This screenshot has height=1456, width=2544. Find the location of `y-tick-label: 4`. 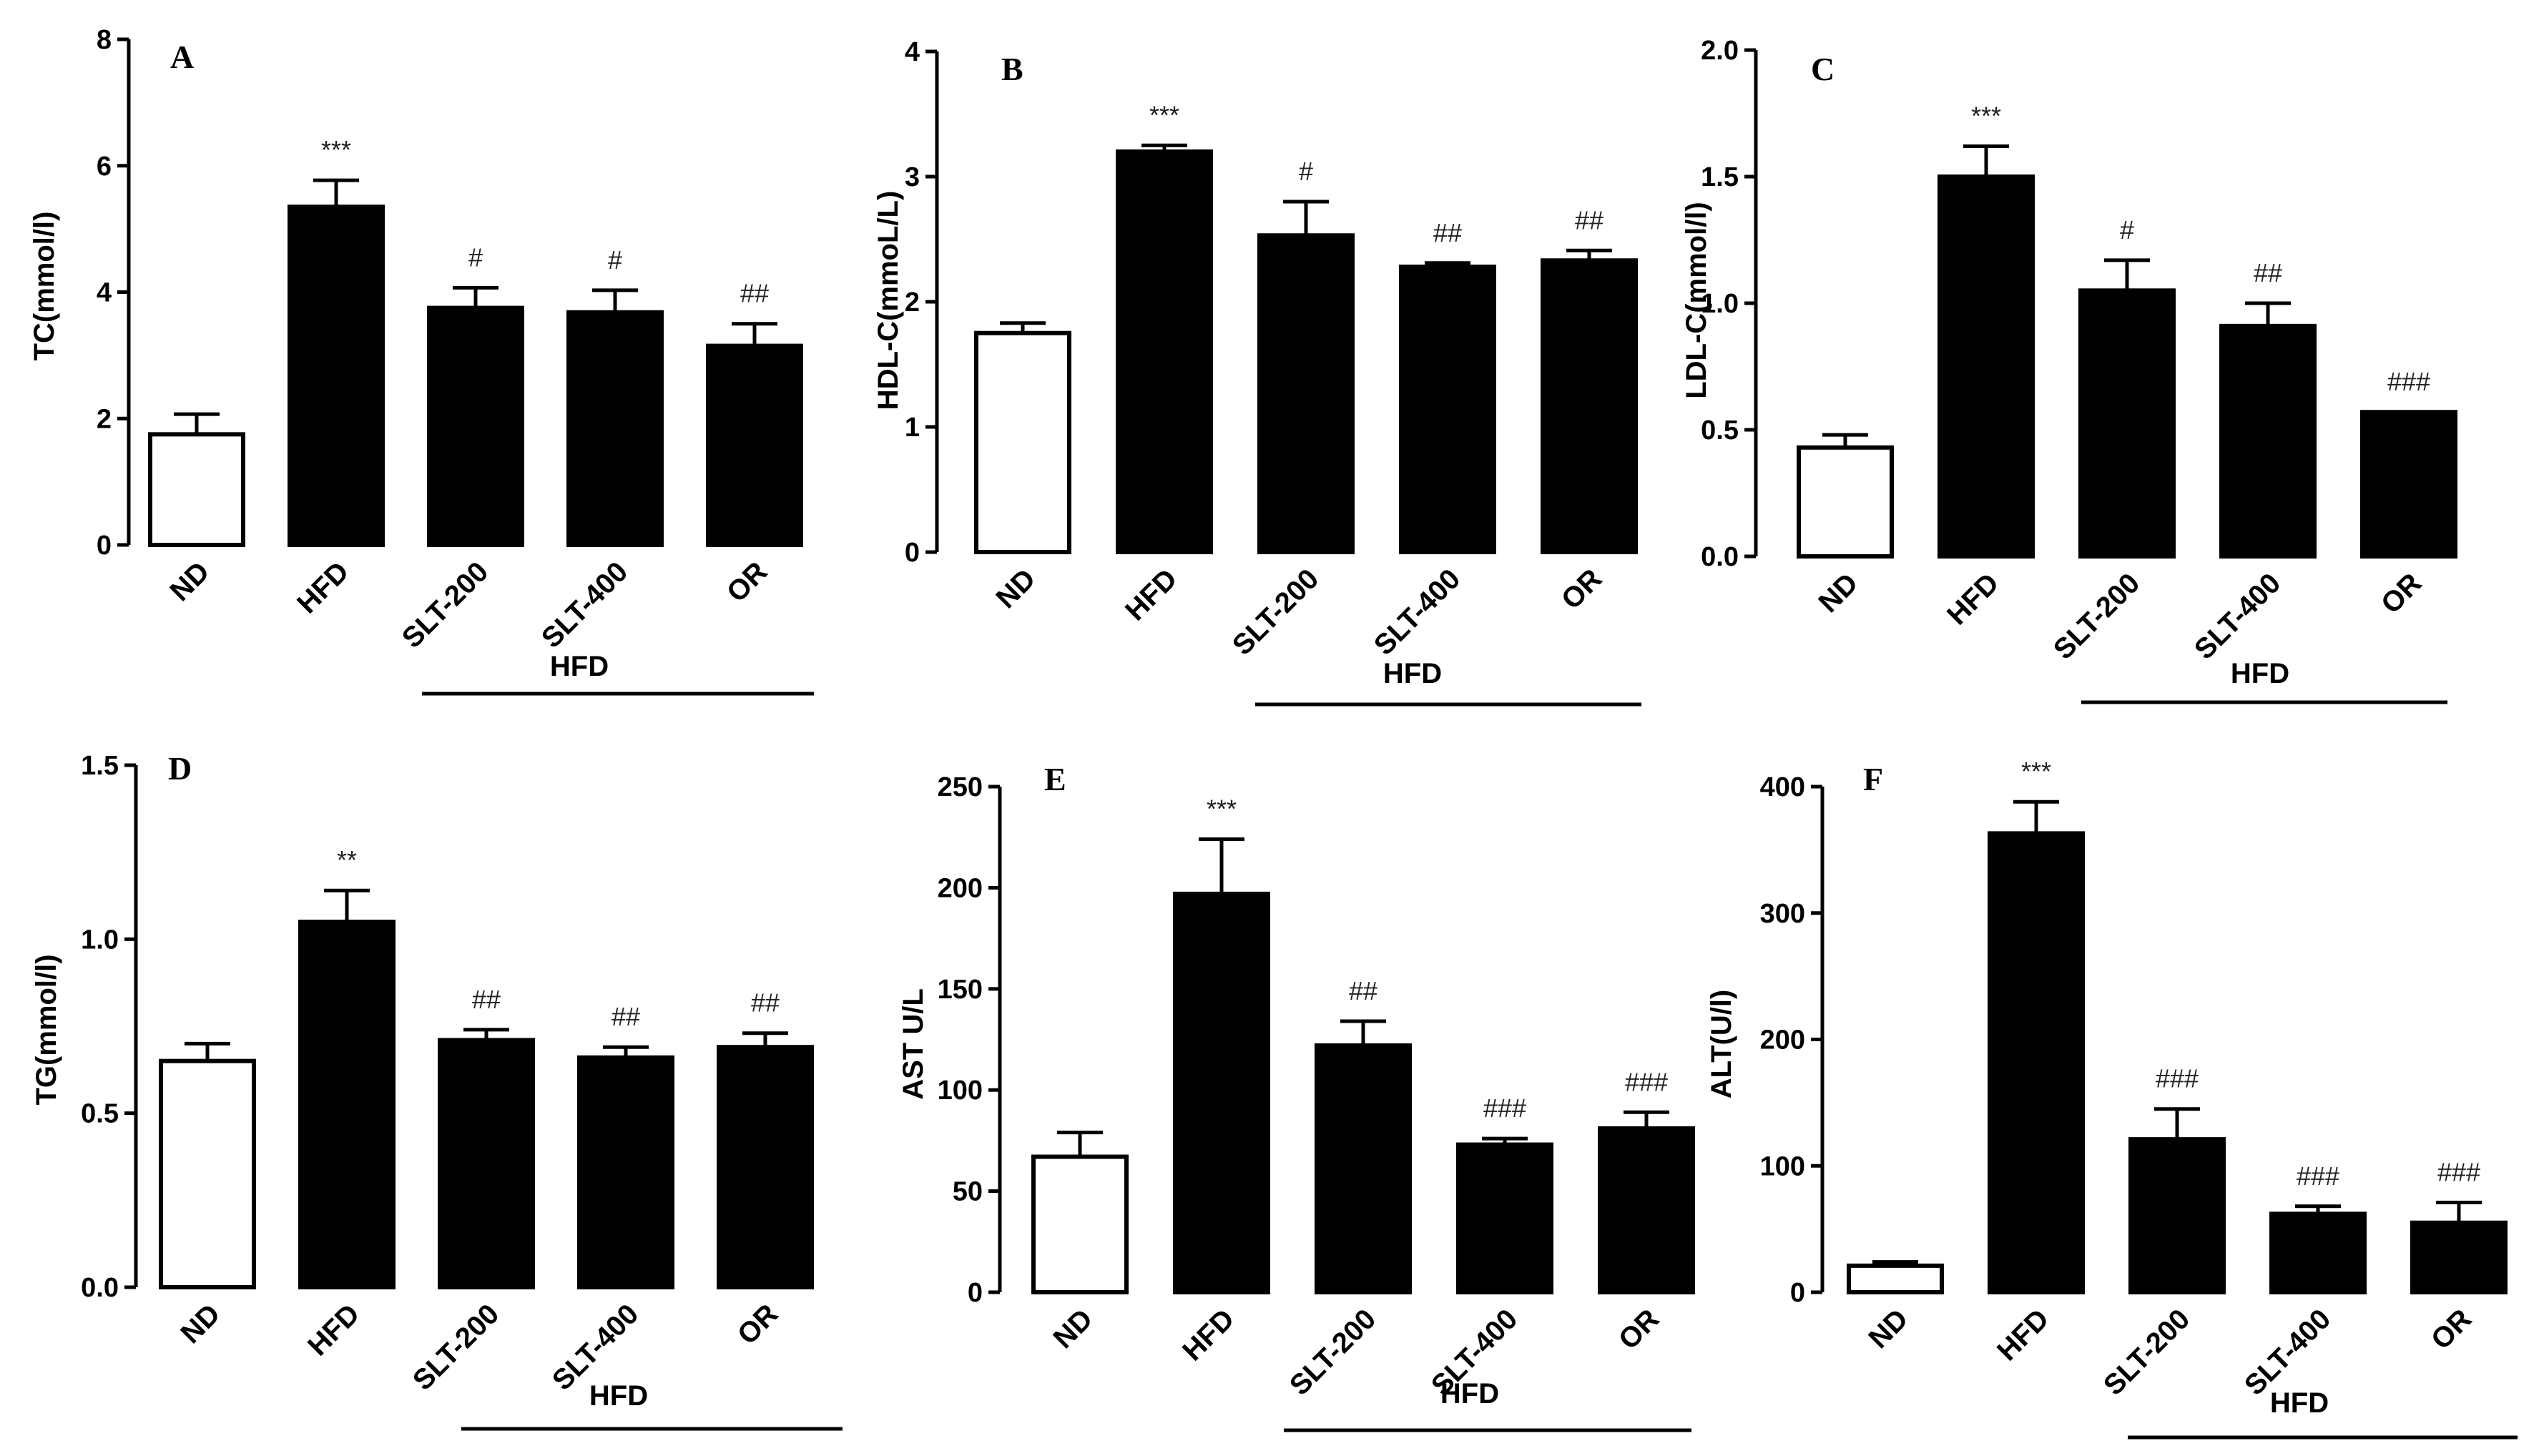

y-tick-label: 4 is located at coordinates (105, 293).